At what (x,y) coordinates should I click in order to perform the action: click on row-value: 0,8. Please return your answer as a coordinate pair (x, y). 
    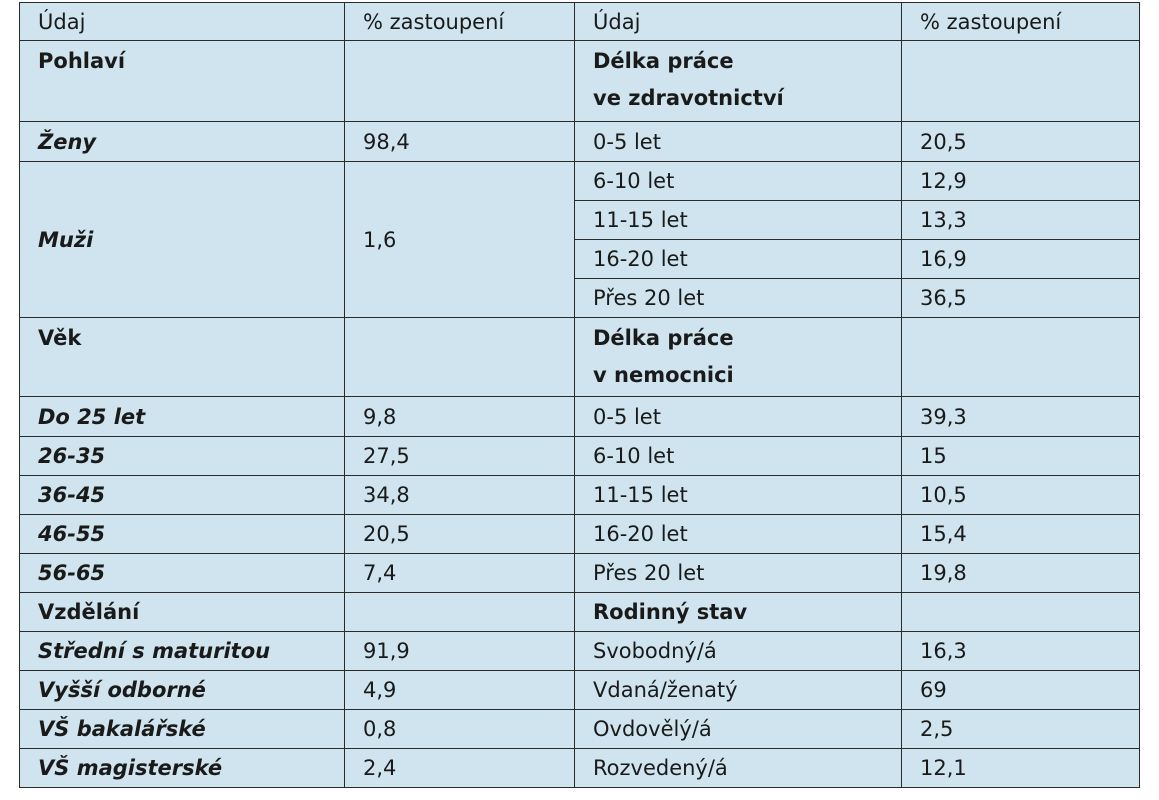
    Looking at the image, I should click on (459, 729).